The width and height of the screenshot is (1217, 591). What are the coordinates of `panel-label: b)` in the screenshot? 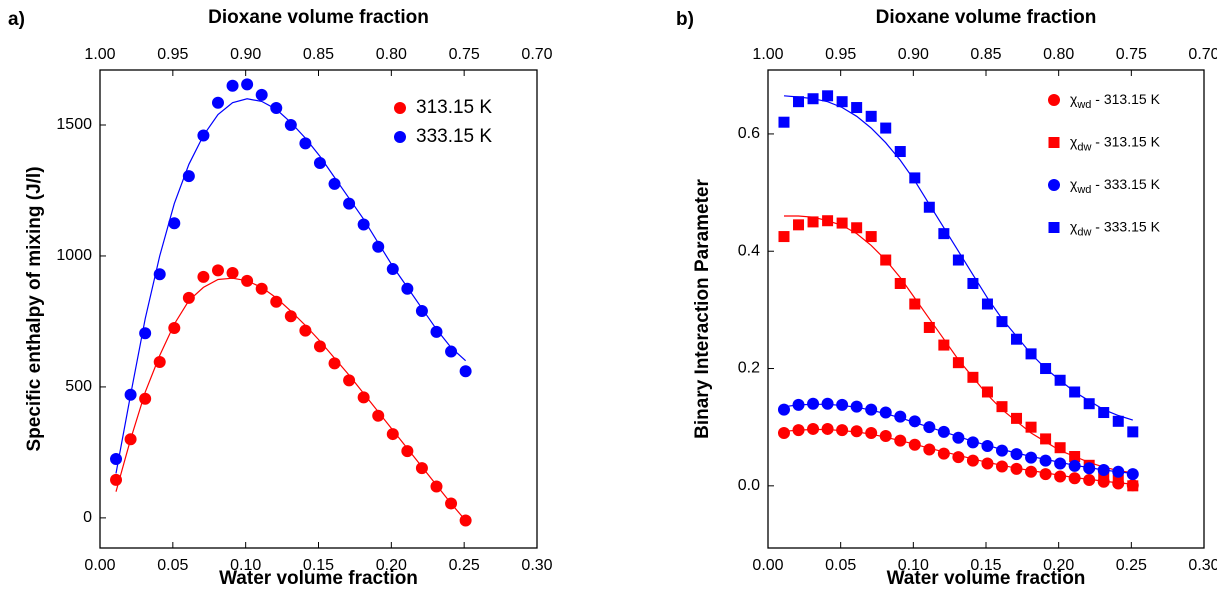 It's located at (685, 19).